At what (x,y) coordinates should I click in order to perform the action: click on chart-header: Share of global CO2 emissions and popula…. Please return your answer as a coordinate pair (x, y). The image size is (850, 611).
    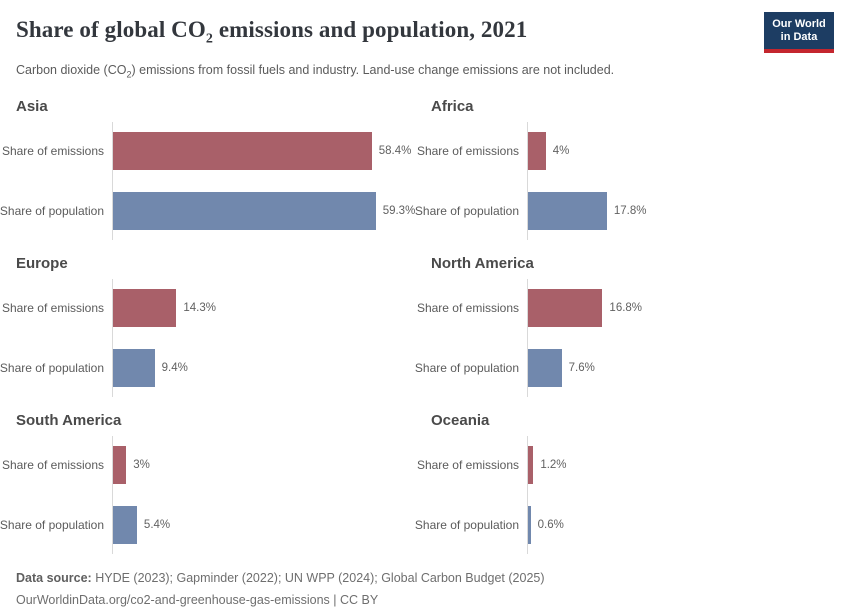
    Looking at the image, I should click on (425, 47).